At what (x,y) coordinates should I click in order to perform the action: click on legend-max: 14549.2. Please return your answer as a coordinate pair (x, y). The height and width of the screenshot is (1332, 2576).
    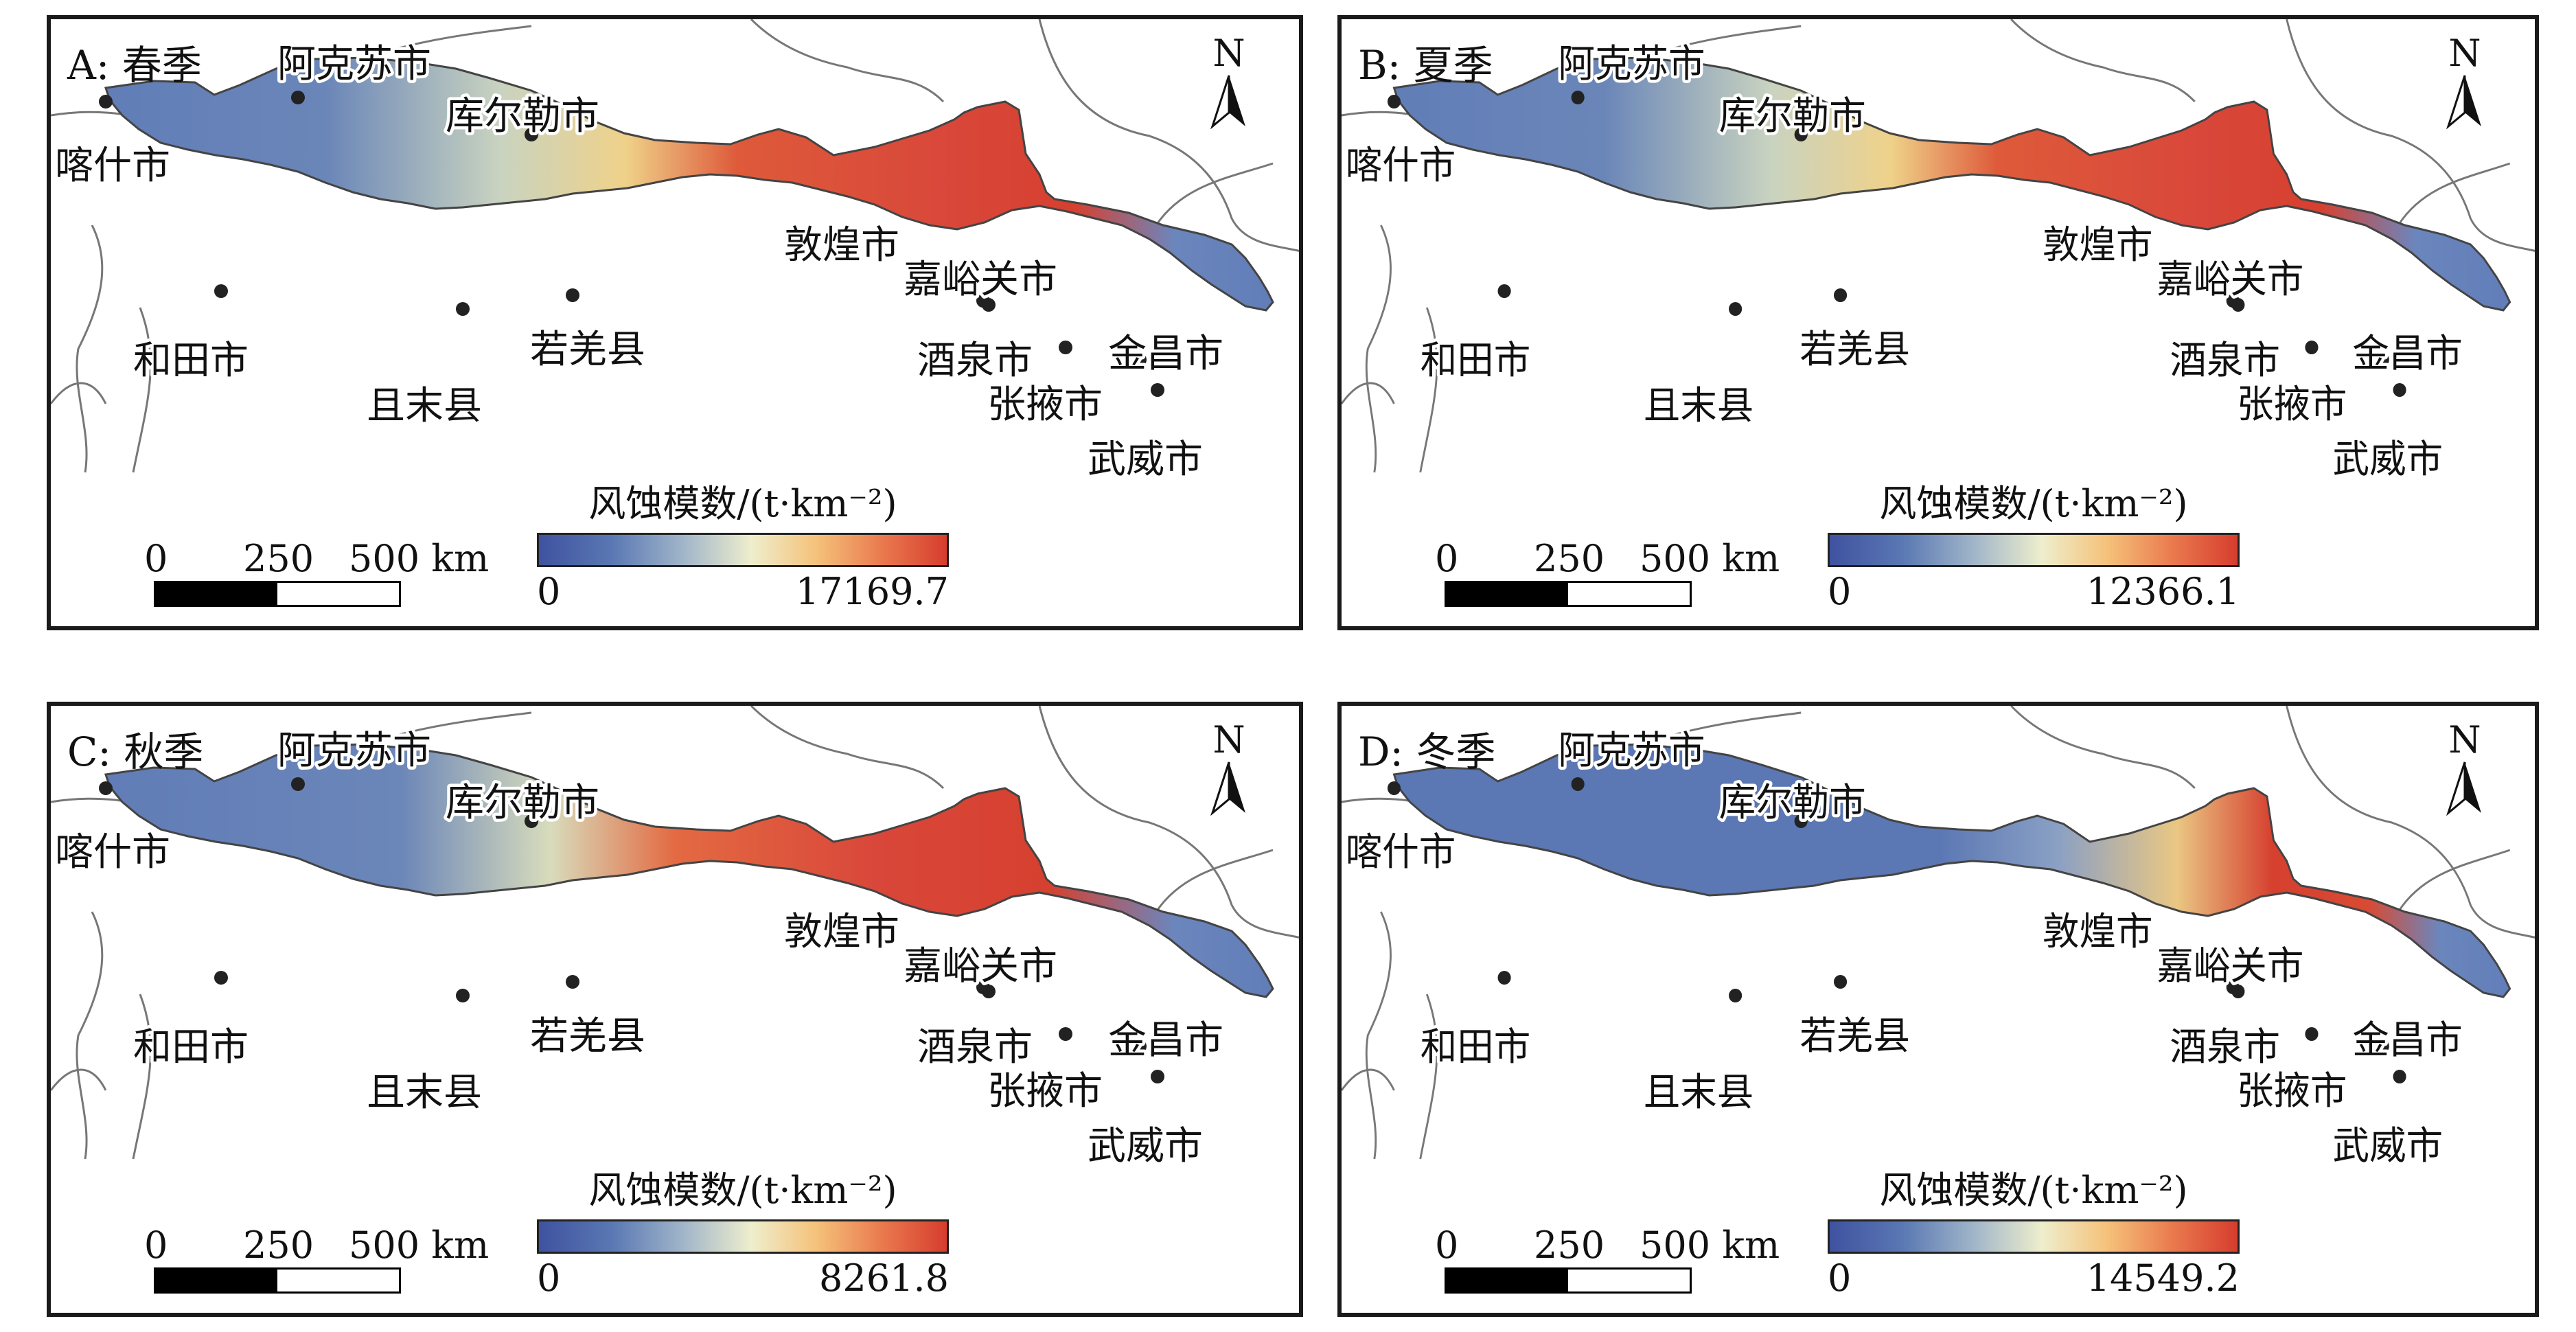
    Looking at the image, I should click on (2163, 1278).